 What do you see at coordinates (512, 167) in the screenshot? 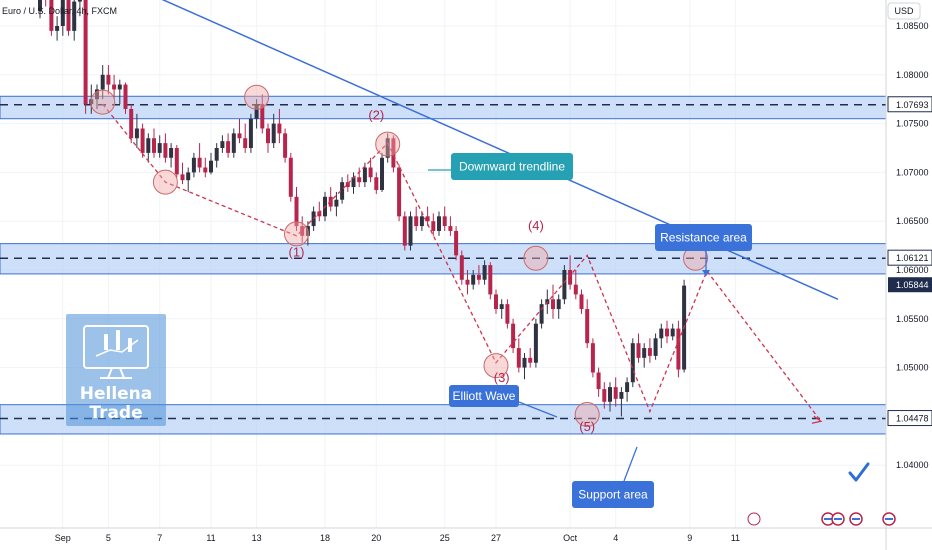
I see `callout-label: Downward trendline` at bounding box center [512, 167].